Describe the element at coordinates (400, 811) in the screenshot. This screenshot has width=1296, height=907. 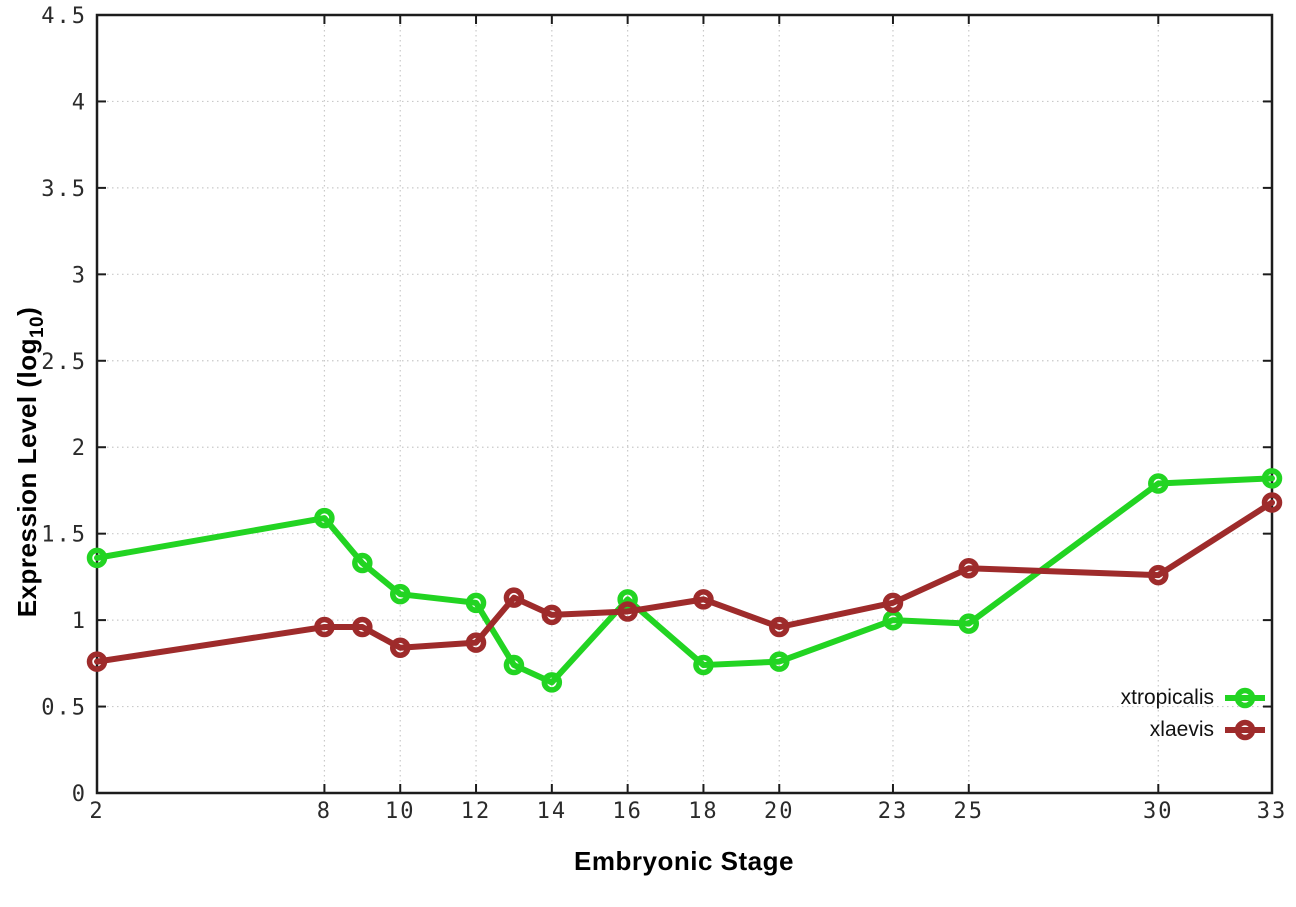
I see `x-tick-label: 10` at that location.